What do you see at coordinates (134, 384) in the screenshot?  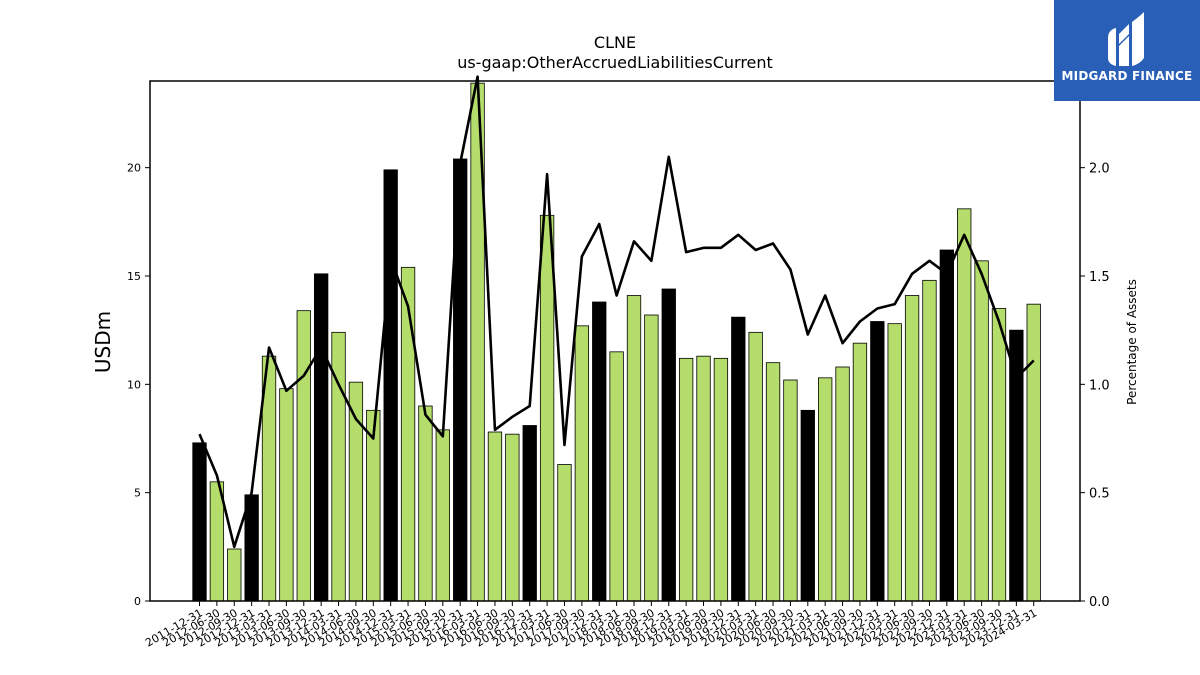 I see `y-tick-label: 10` at bounding box center [134, 384].